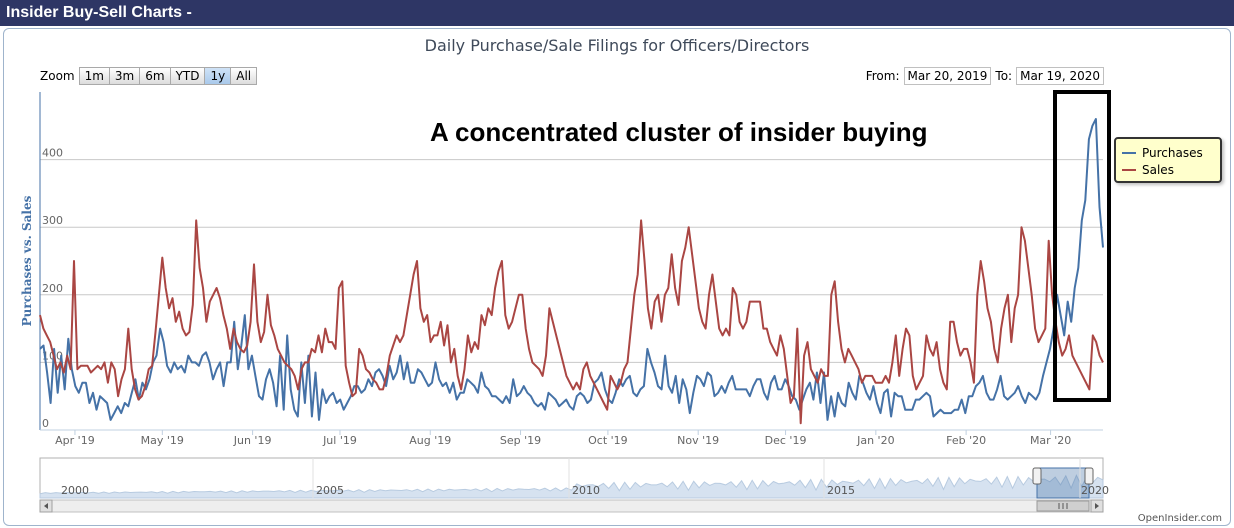  I want to click on x-tick-label: Nov '19, so click(698, 440).